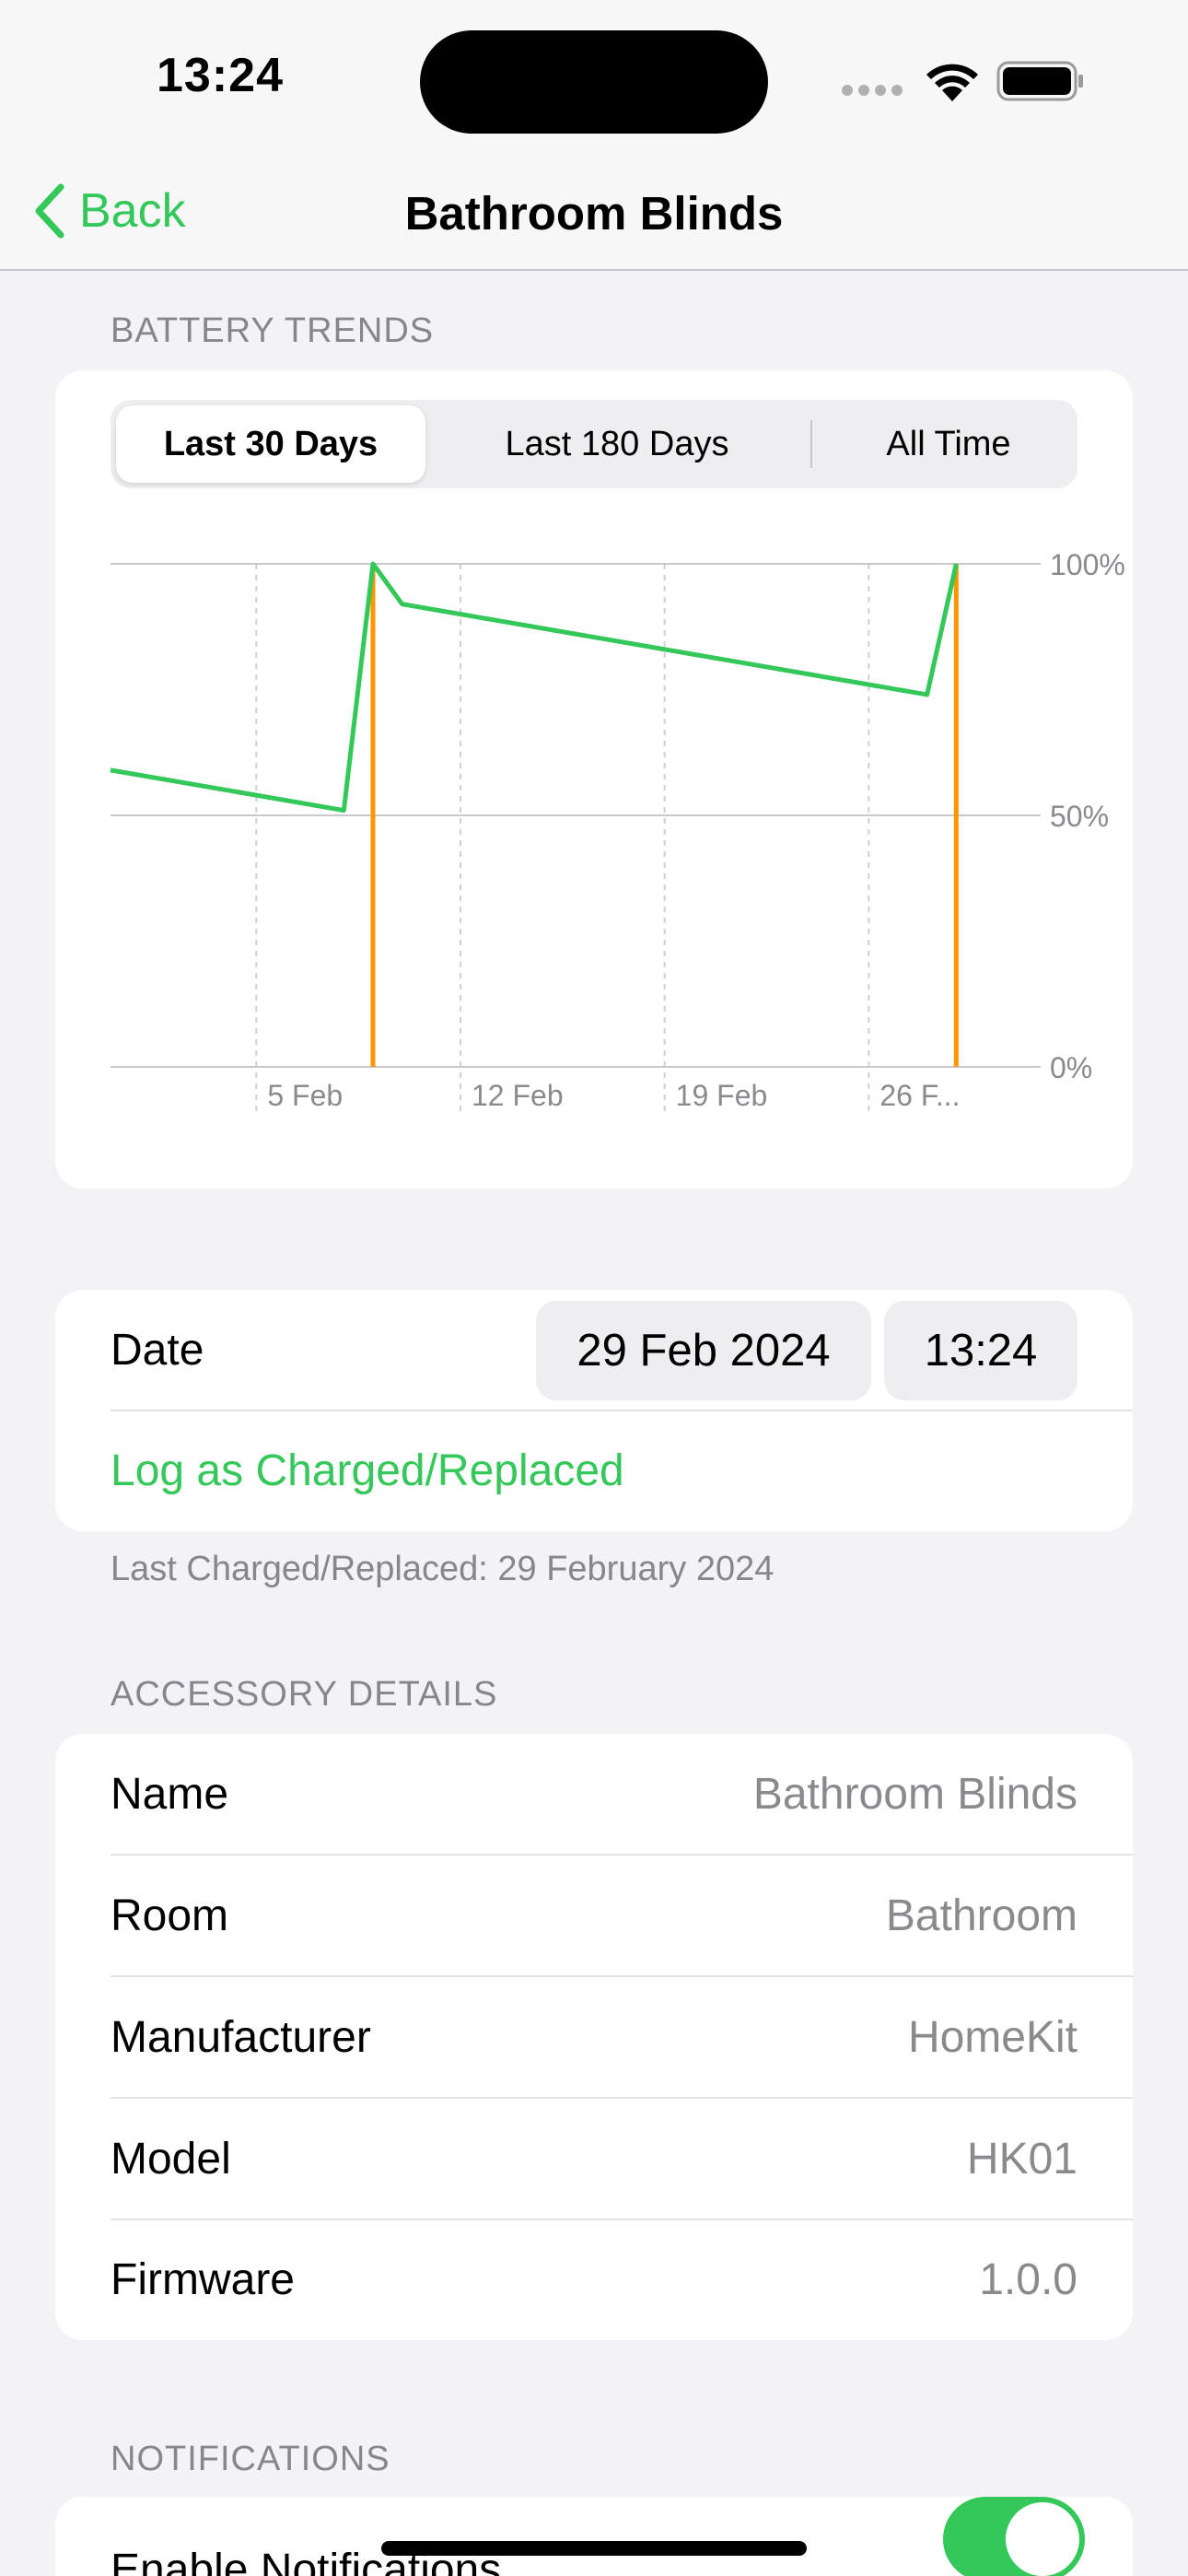 The height and width of the screenshot is (2576, 1188). What do you see at coordinates (1028, 2279) in the screenshot?
I see `detail-value: 1.0.0` at bounding box center [1028, 2279].